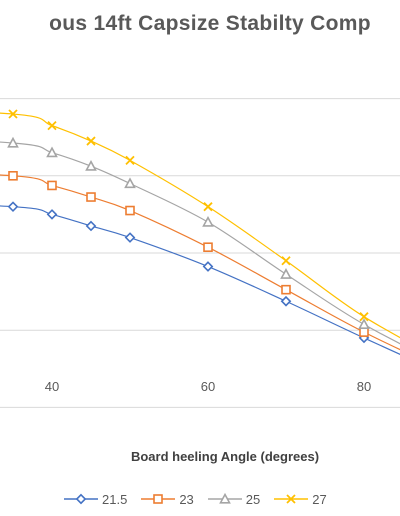 Image resolution: width=400 pixels, height=516 pixels. I want to click on data-point-21.5-2, so click(52, 214).